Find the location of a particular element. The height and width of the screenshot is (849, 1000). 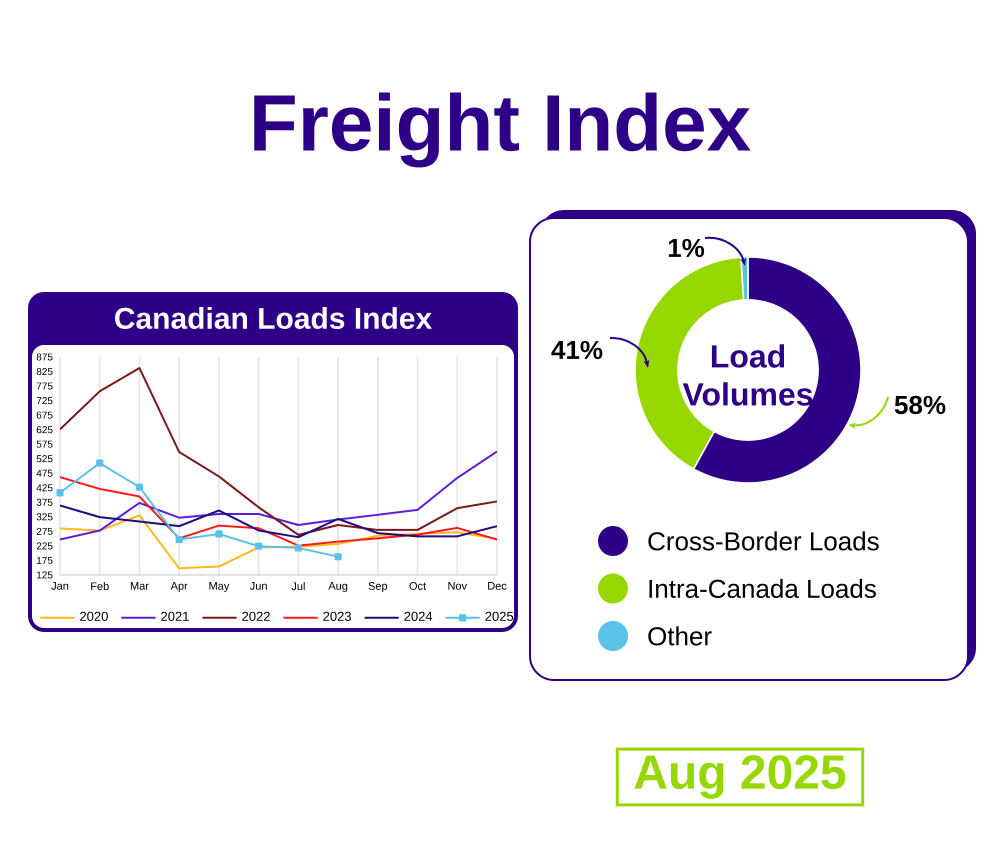

data-label: 1% is located at coordinates (686, 248).